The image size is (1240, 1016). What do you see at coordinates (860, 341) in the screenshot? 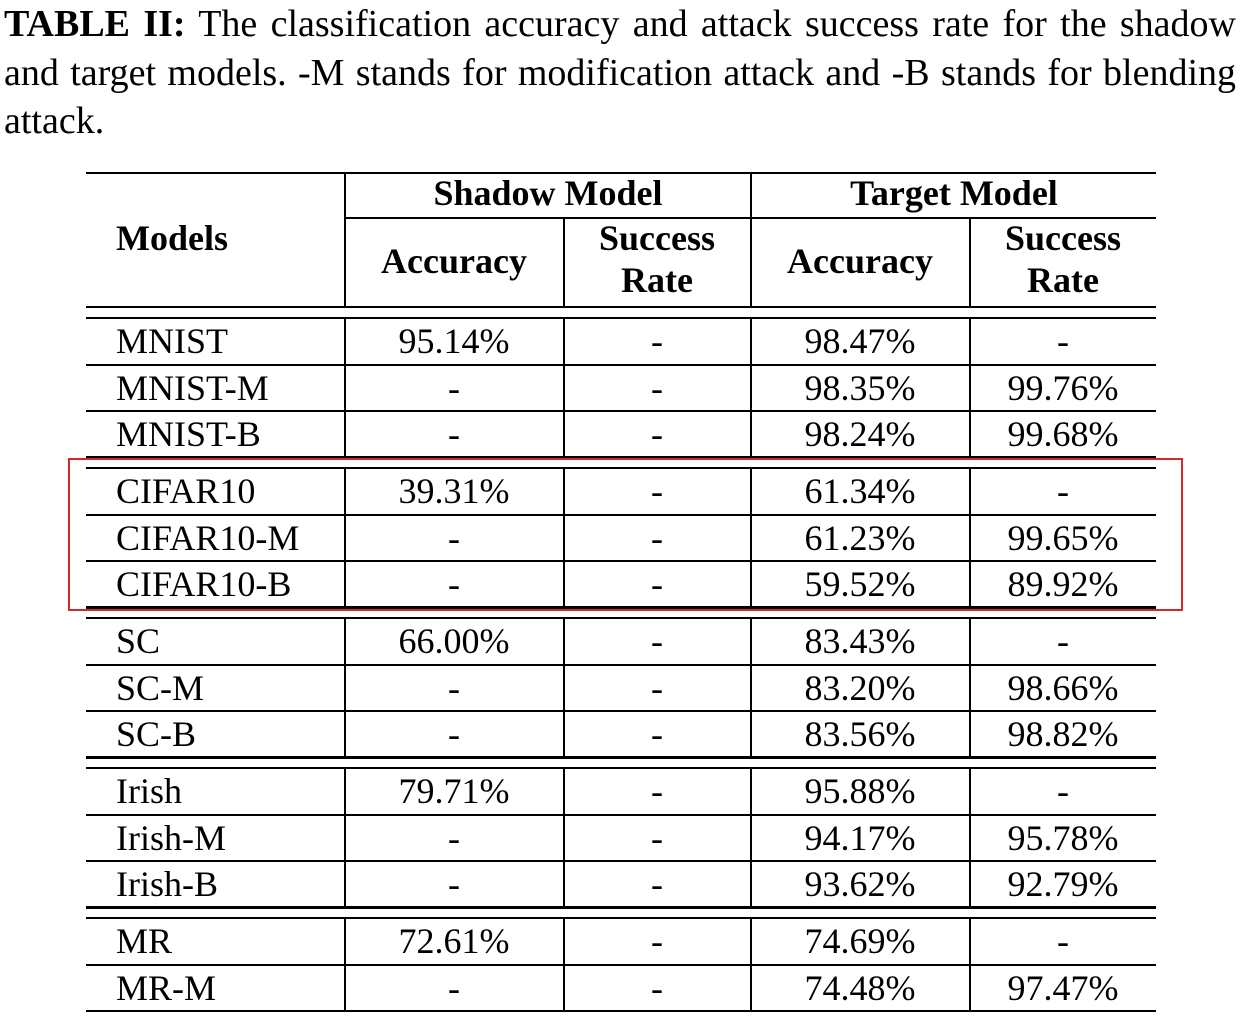
I see `table-cell: 98.47%` at bounding box center [860, 341].